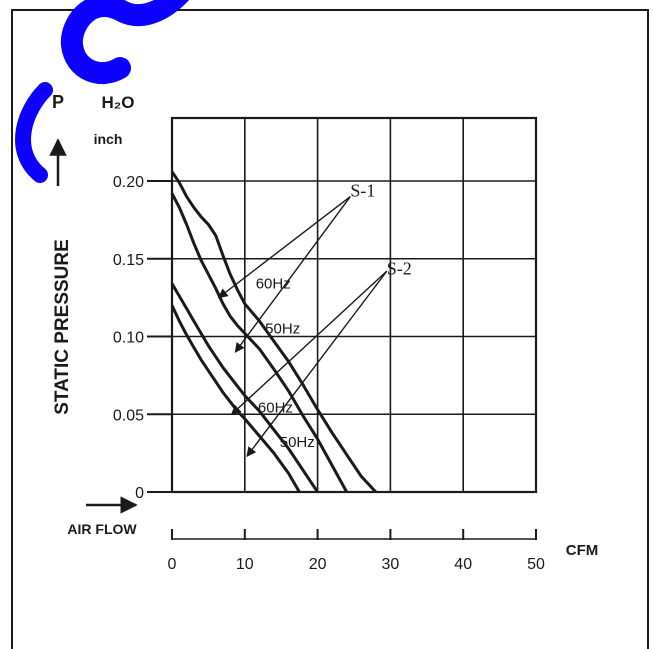  Describe the element at coordinates (354, 534) in the screenshot. I see `x-axis-ruler` at that location.